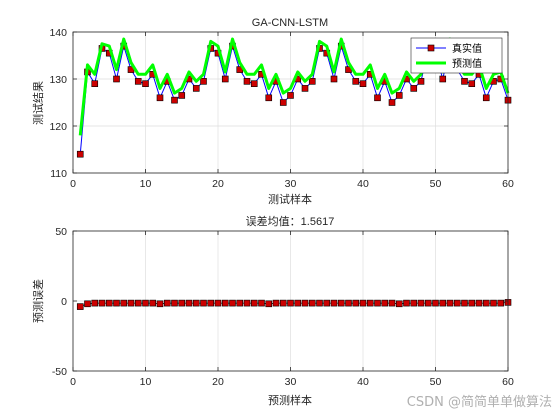 The width and height of the screenshot is (560, 420). I want to click on bottom-x-tick-label: 10, so click(146, 382).